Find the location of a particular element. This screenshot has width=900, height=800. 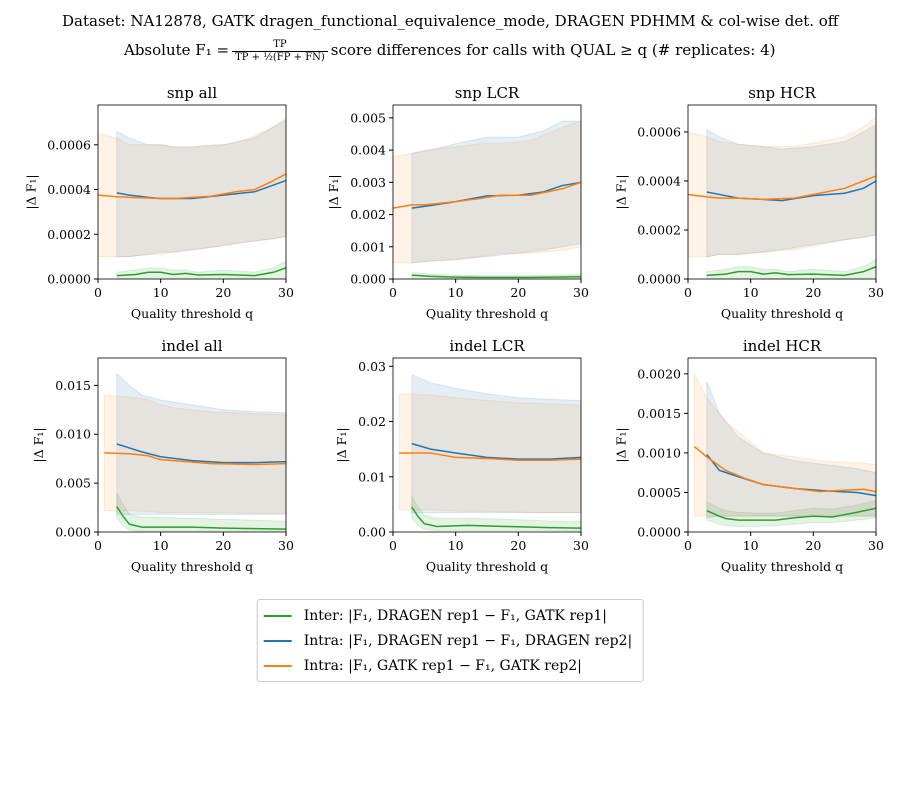

subplot-title: indel all is located at coordinates (191, 346).